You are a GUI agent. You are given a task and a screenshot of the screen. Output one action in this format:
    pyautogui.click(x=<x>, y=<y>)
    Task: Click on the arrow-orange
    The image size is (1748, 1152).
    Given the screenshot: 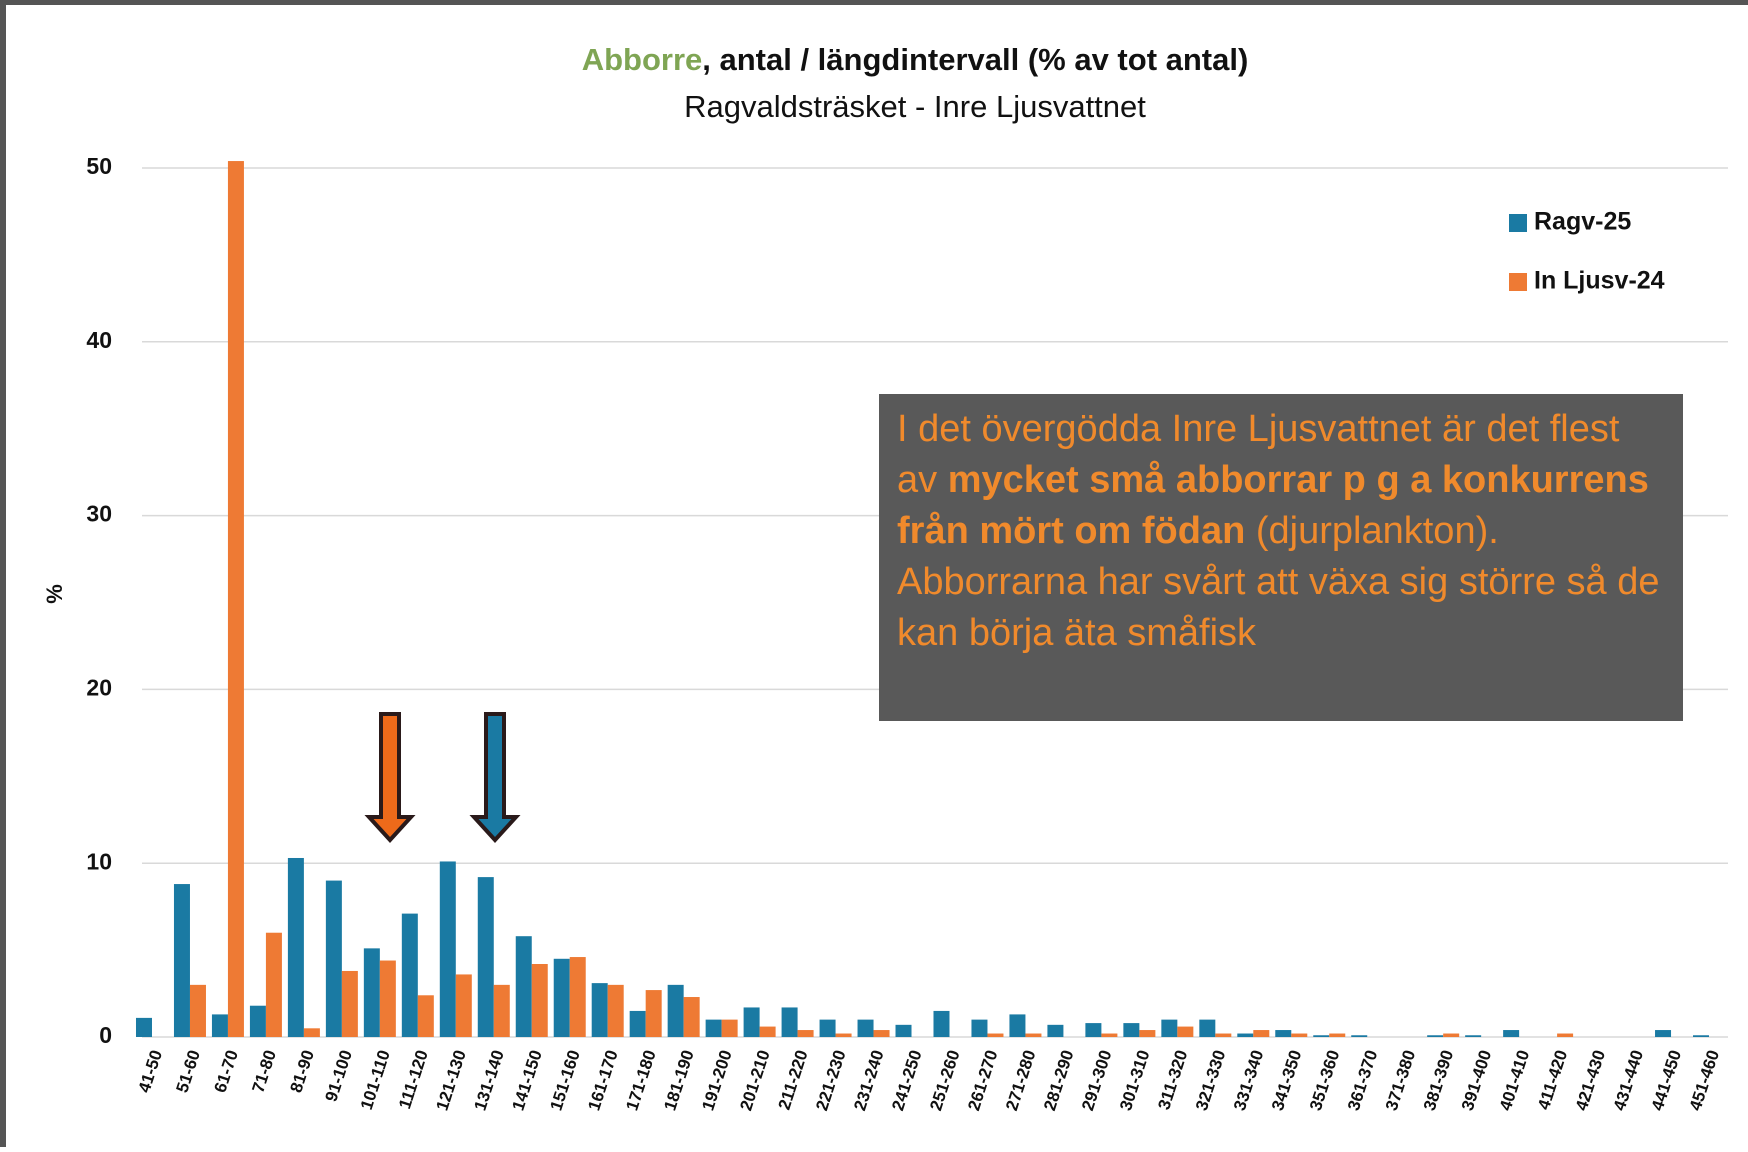 What is the action you would take?
    pyautogui.click(x=390, y=777)
    